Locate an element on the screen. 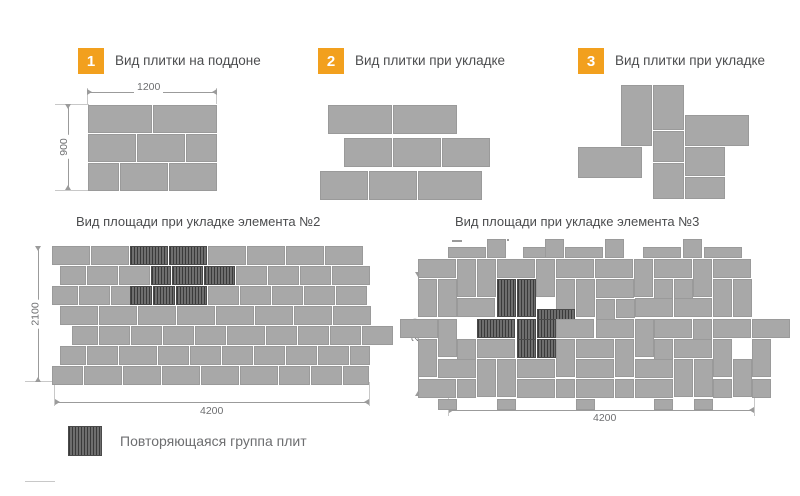 This screenshot has width=800, height=496. section-title-2: Вид площади при укладке элемента №2 is located at coordinates (198, 221).